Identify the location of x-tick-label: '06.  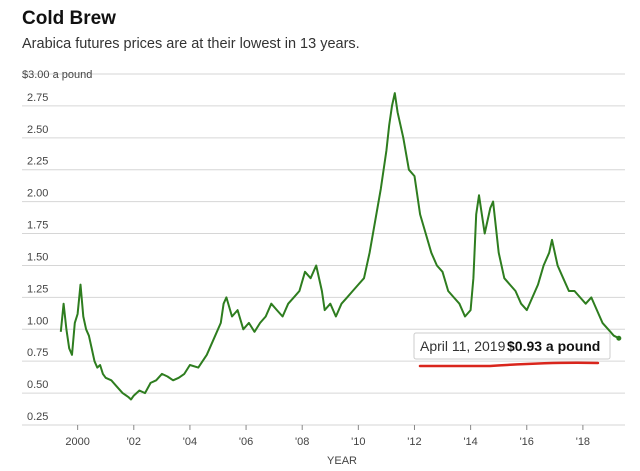
(246, 442).